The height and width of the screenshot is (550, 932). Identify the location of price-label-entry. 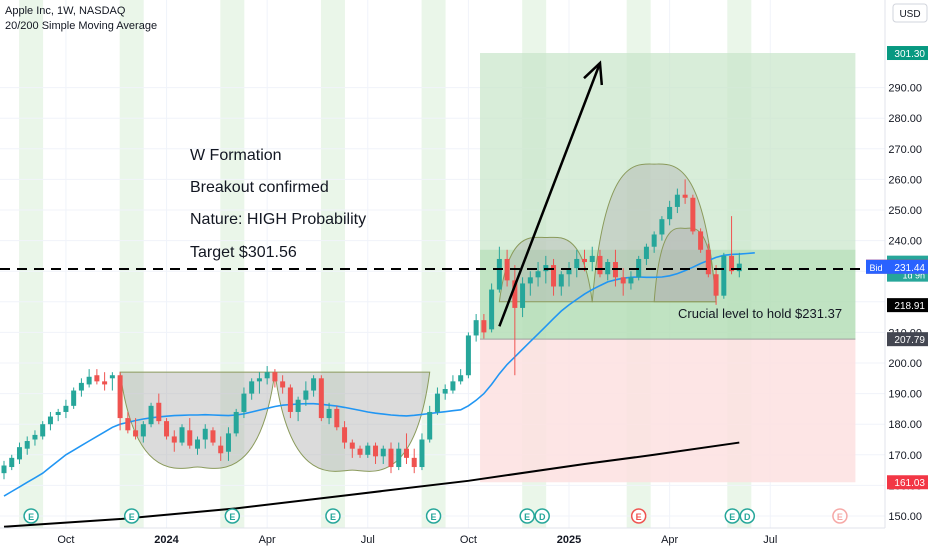
(907, 339).